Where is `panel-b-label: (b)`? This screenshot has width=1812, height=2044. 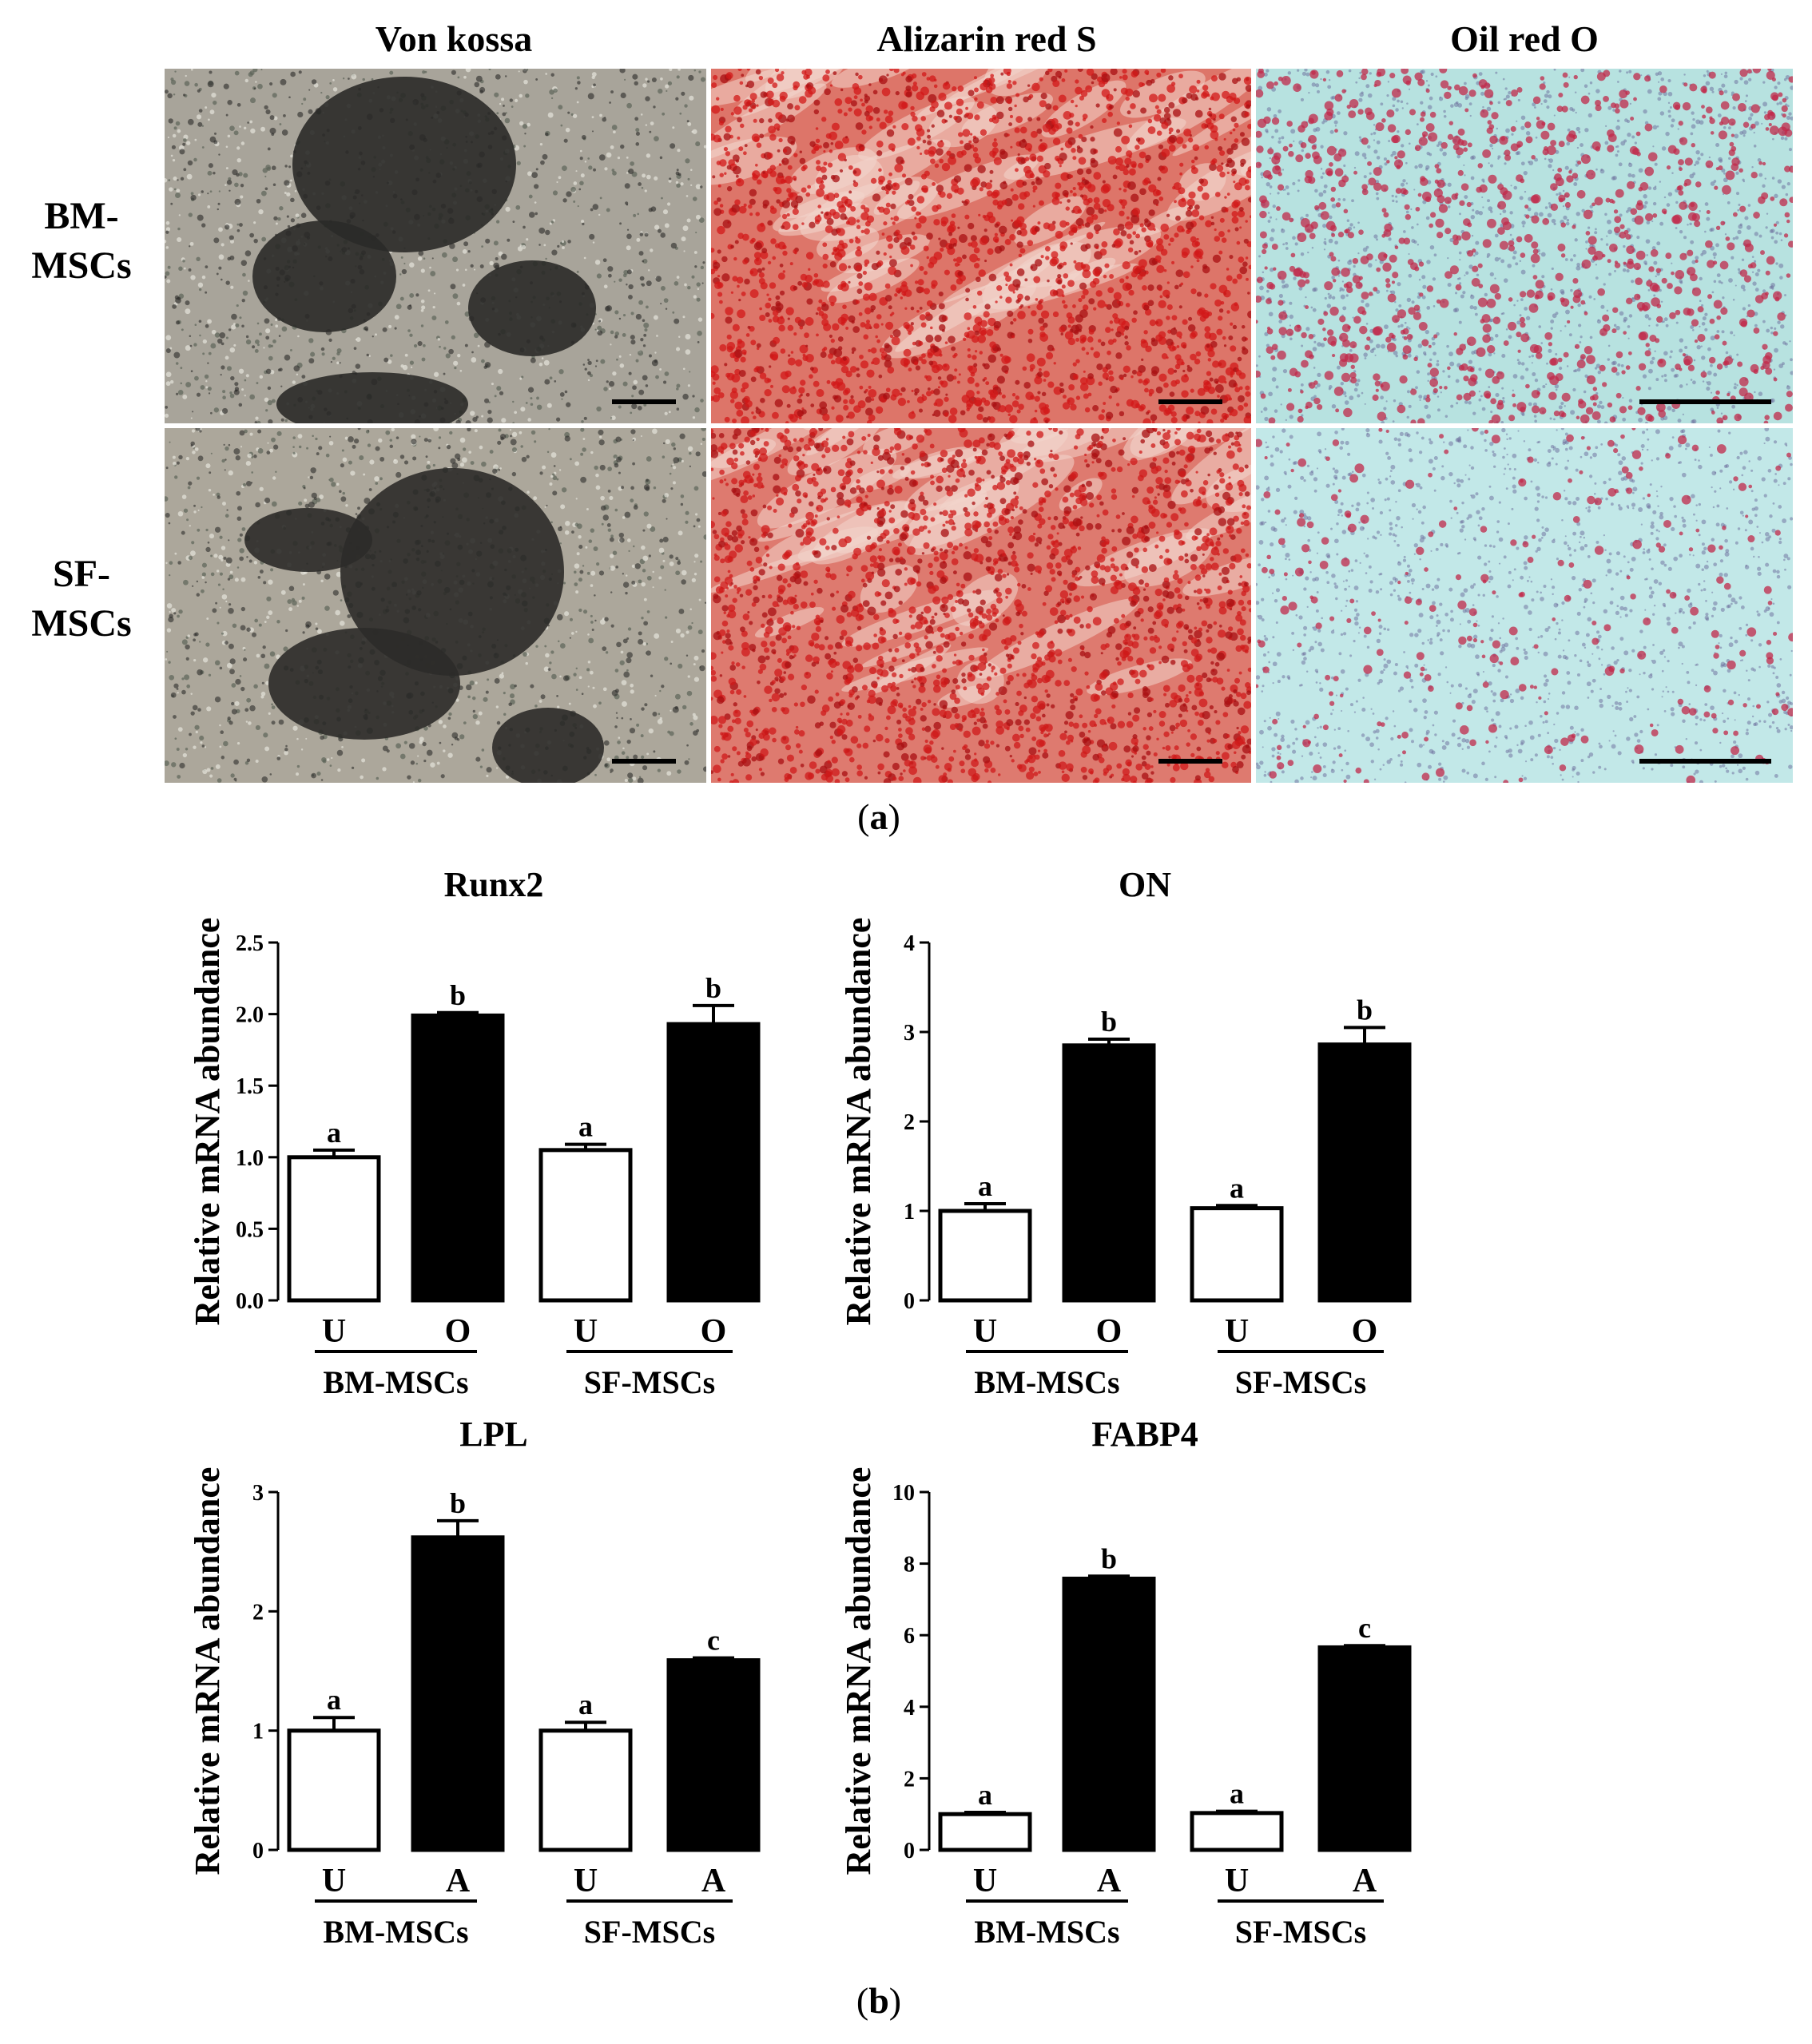 panel-b-label: (b) is located at coordinates (879, 2000).